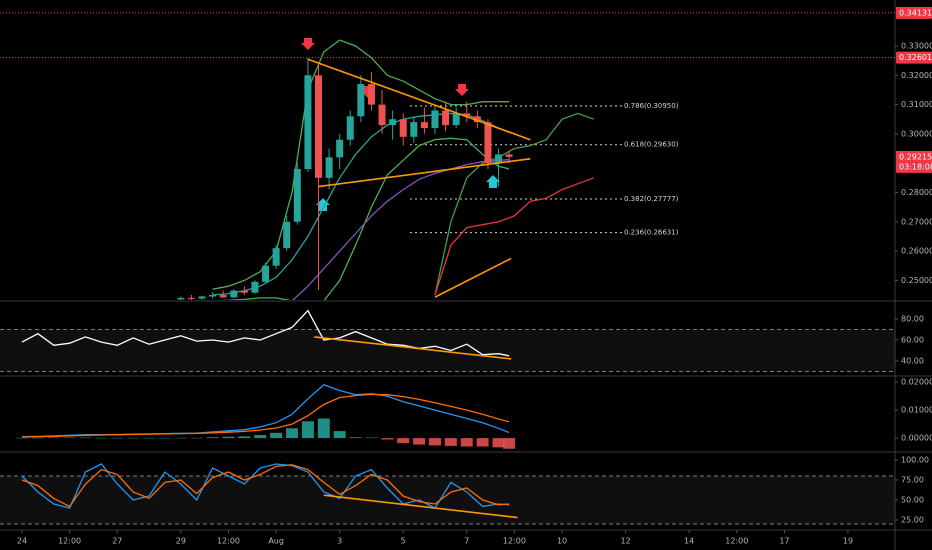  What do you see at coordinates (562, 541) in the screenshot?
I see `x-tick-label: 10` at bounding box center [562, 541].